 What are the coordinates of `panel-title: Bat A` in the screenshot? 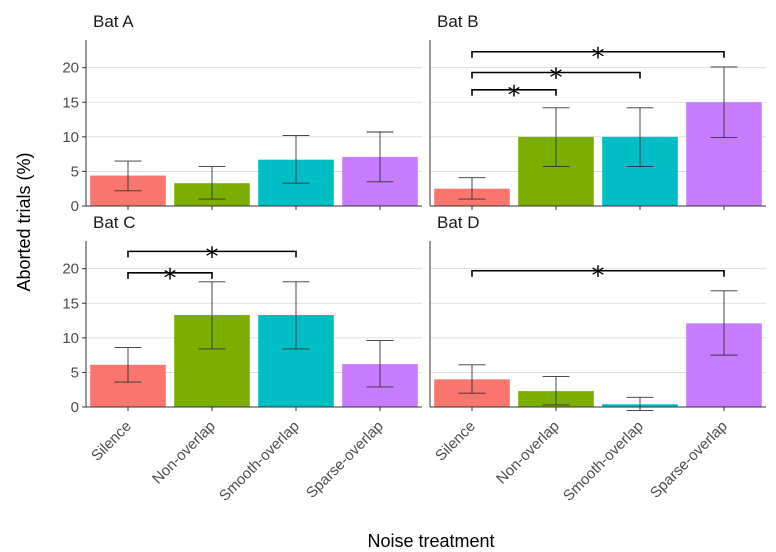 It's located at (113, 21).